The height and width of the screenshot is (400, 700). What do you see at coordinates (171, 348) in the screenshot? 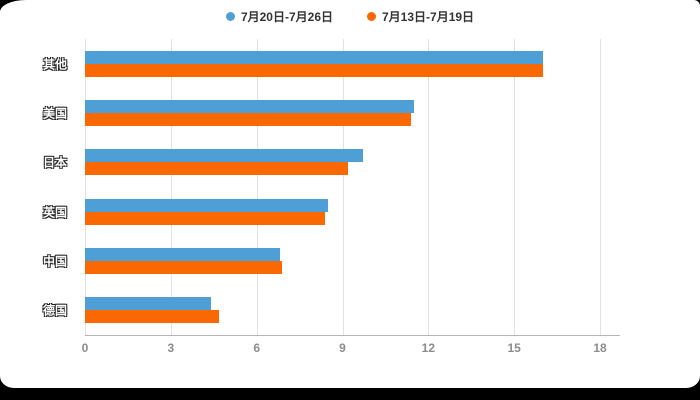
I see `x-tick-label: 3` at bounding box center [171, 348].